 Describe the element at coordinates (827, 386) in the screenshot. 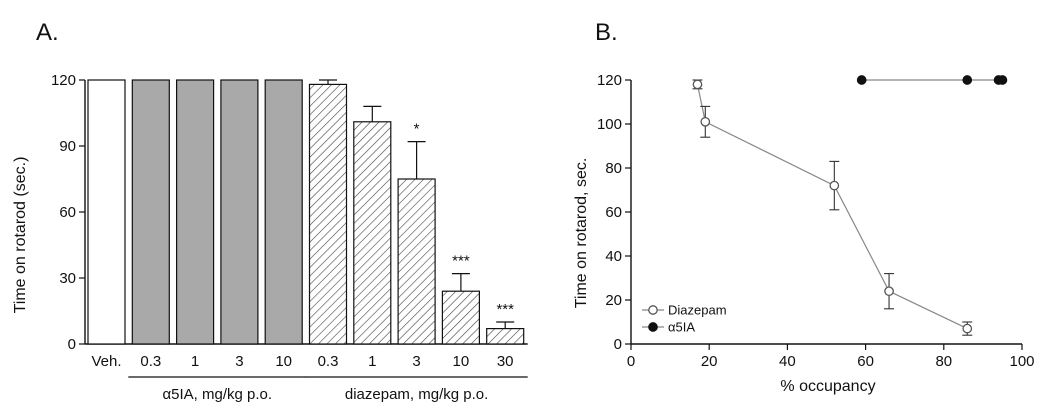

I see `panel-b-x-axis-title: % occupancy` at that location.